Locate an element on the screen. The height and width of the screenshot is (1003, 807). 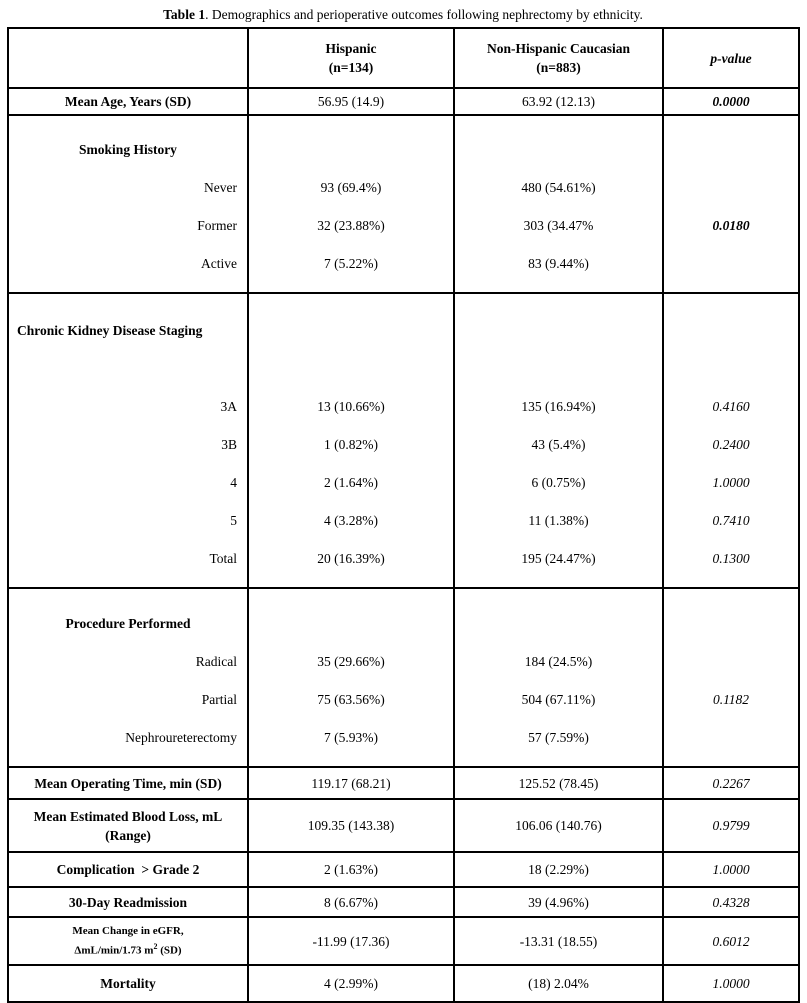
value-caucasian: 83 (9.44%) is located at coordinates (558, 263).